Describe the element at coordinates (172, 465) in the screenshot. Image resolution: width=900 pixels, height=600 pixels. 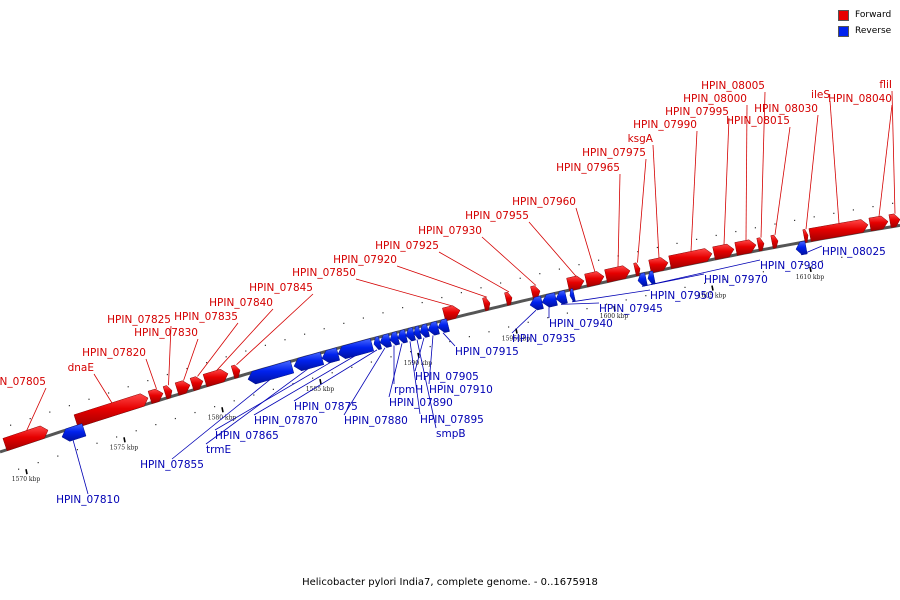
I see `gene-label-HPIN_07855: HPIN_07855` at that location.